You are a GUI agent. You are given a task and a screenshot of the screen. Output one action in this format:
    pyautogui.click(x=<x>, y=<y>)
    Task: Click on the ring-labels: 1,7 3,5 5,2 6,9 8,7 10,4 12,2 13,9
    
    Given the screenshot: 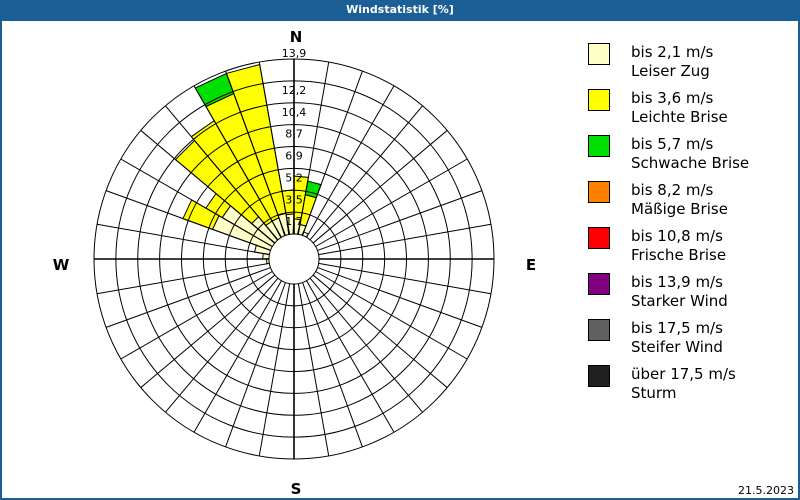 What is the action you would take?
    pyautogui.click(x=294, y=137)
    